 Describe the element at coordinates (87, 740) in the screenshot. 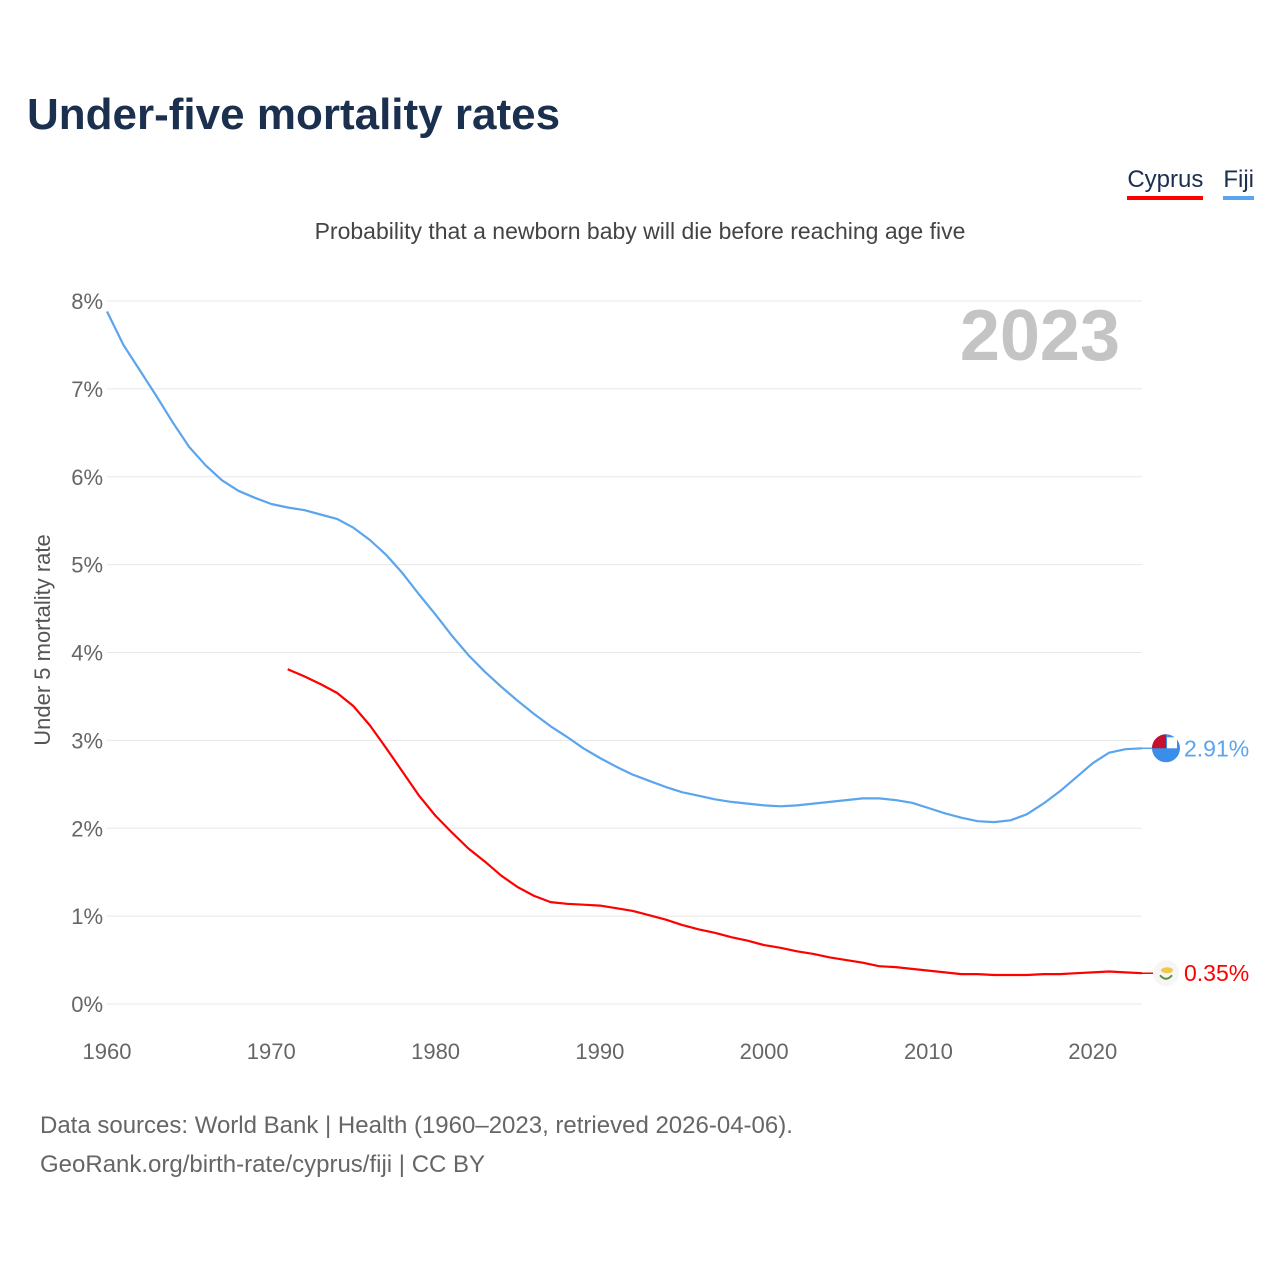

I see `y-tick-label: 3%` at that location.